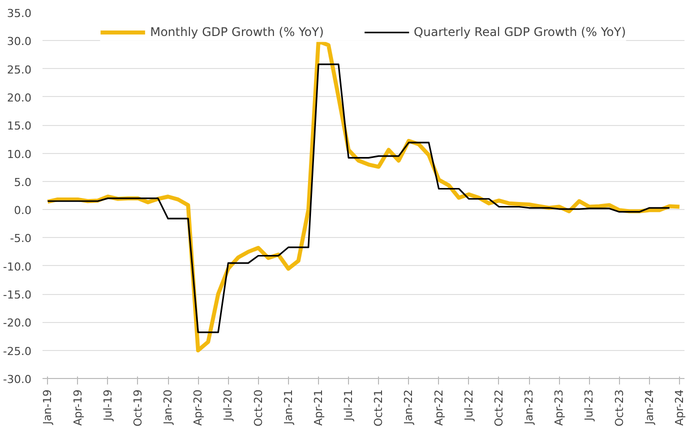 The image size is (692, 429). Describe the element at coordinates (19, 126) in the screenshot. I see `y-tick-label: 15.0` at that location.